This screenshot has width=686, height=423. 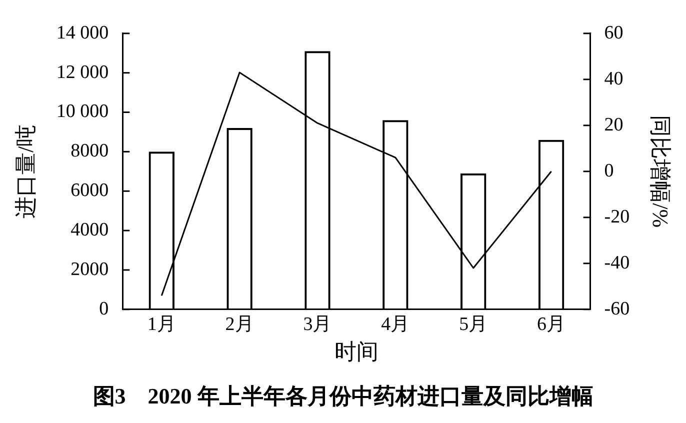 I want to click on y2-axis-title: 同比增幅/%, so click(x=661, y=171).